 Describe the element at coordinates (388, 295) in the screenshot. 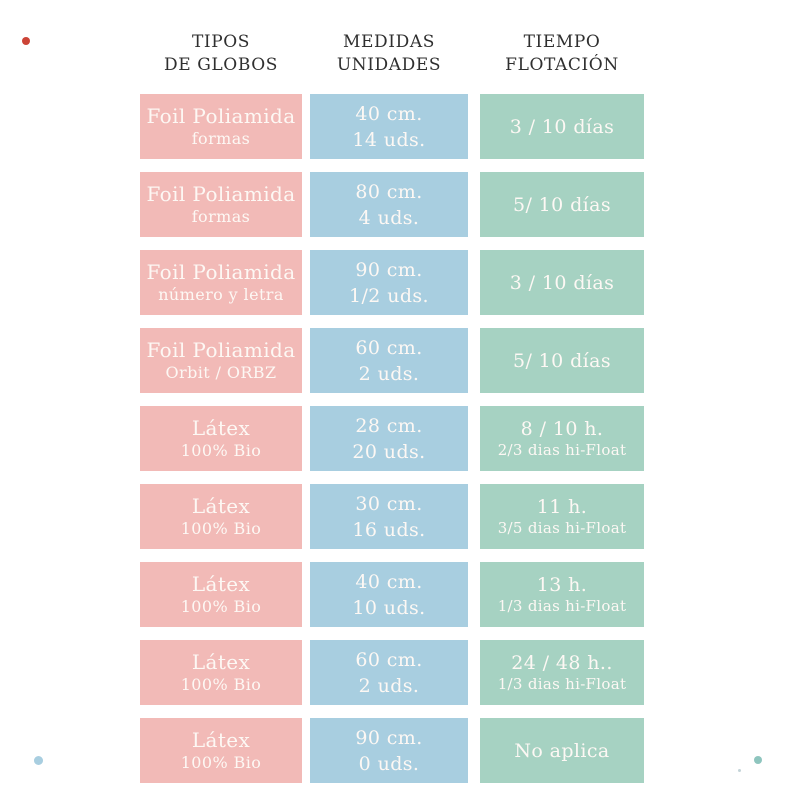

I see `medida-units: 1/2 uds.` at that location.